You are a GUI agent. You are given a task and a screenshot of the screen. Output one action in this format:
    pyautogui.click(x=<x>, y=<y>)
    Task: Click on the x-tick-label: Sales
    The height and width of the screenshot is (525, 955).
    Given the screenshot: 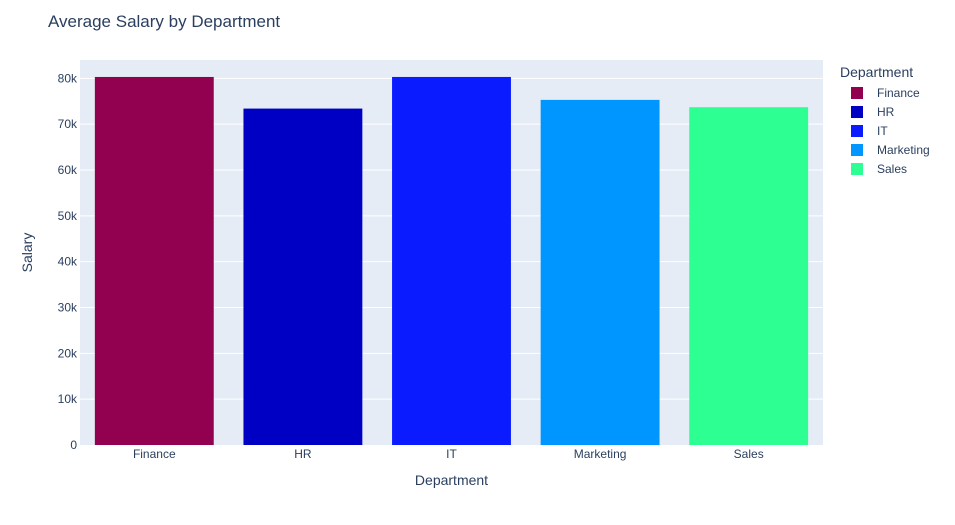 What is the action you would take?
    pyautogui.click(x=749, y=454)
    